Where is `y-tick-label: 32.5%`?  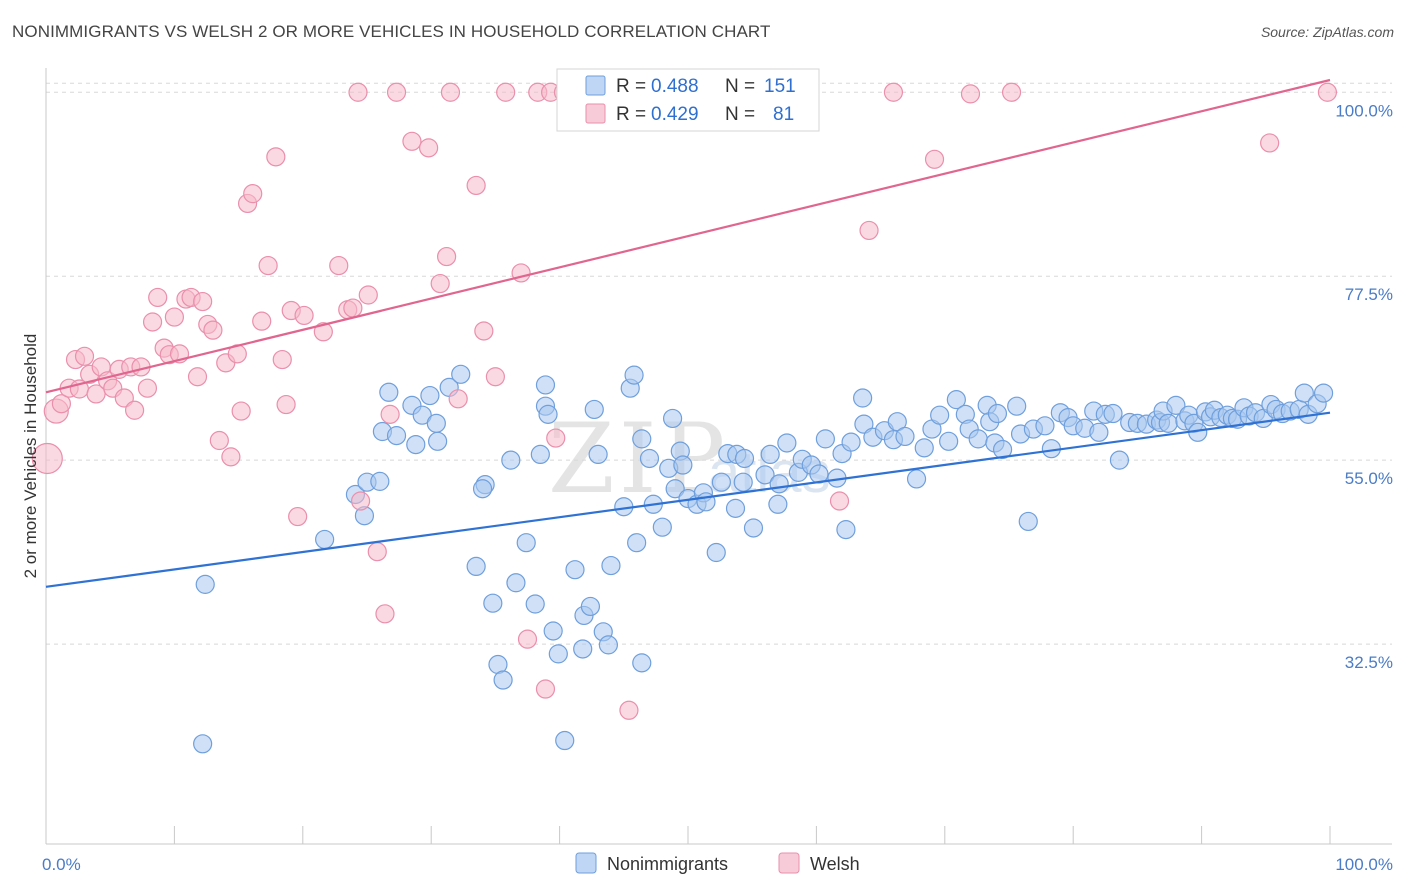
y-tick-label: 32.5% is located at coordinates (1369, 662).